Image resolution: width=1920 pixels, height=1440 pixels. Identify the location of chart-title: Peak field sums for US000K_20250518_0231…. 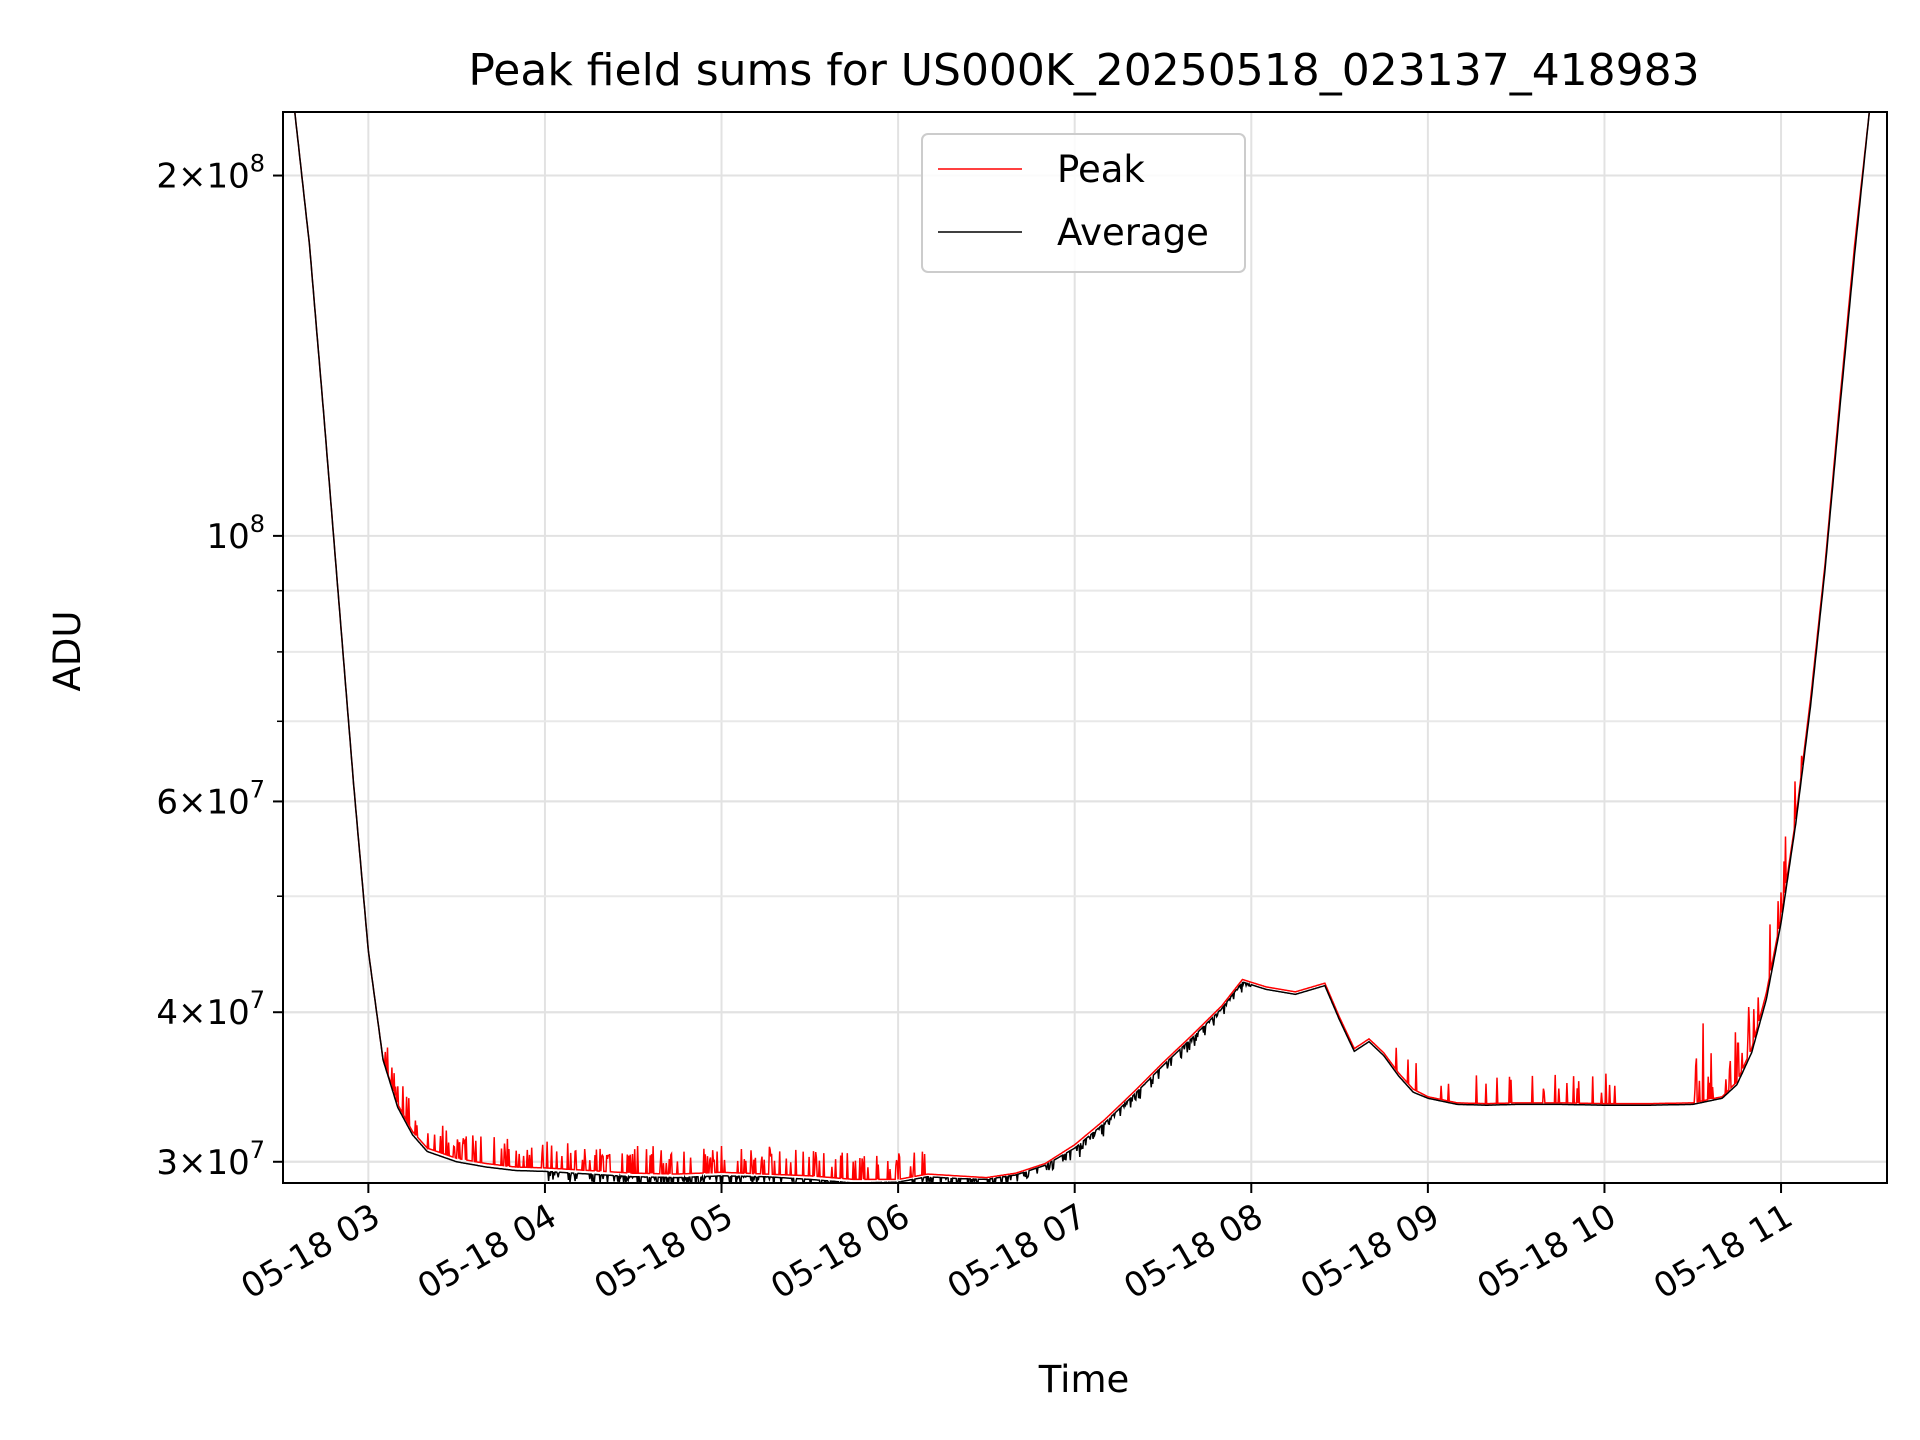
(1083, 70).